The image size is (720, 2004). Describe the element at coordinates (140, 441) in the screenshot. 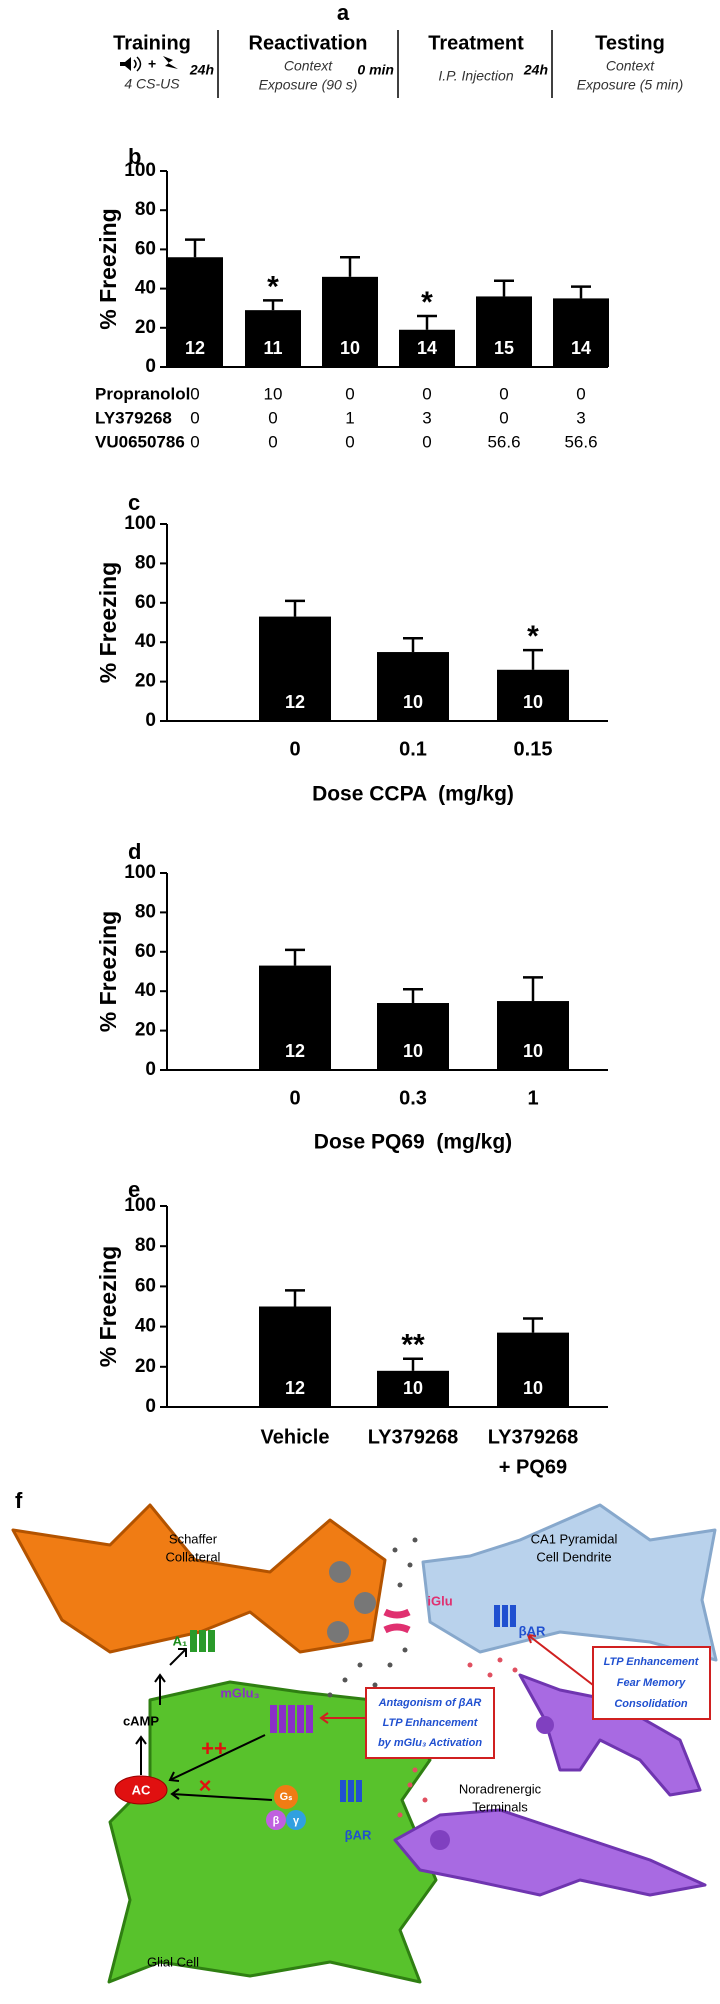

I see `table-row-name: VU0650786` at that location.